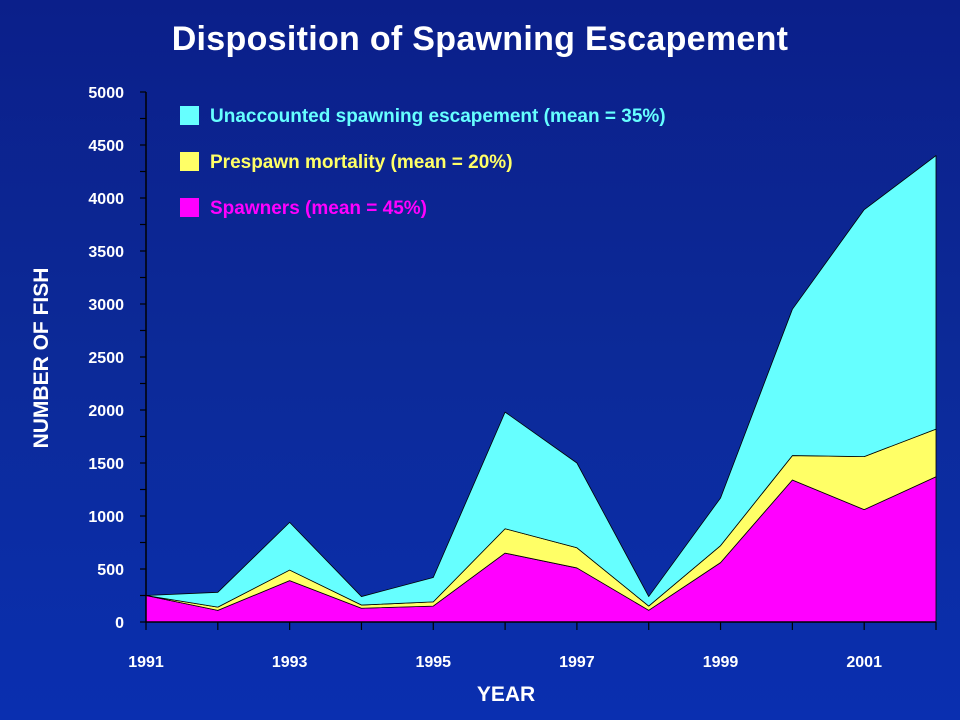  Describe the element at coordinates (506, 694) in the screenshot. I see `x-axis-title: YEAR` at that location.